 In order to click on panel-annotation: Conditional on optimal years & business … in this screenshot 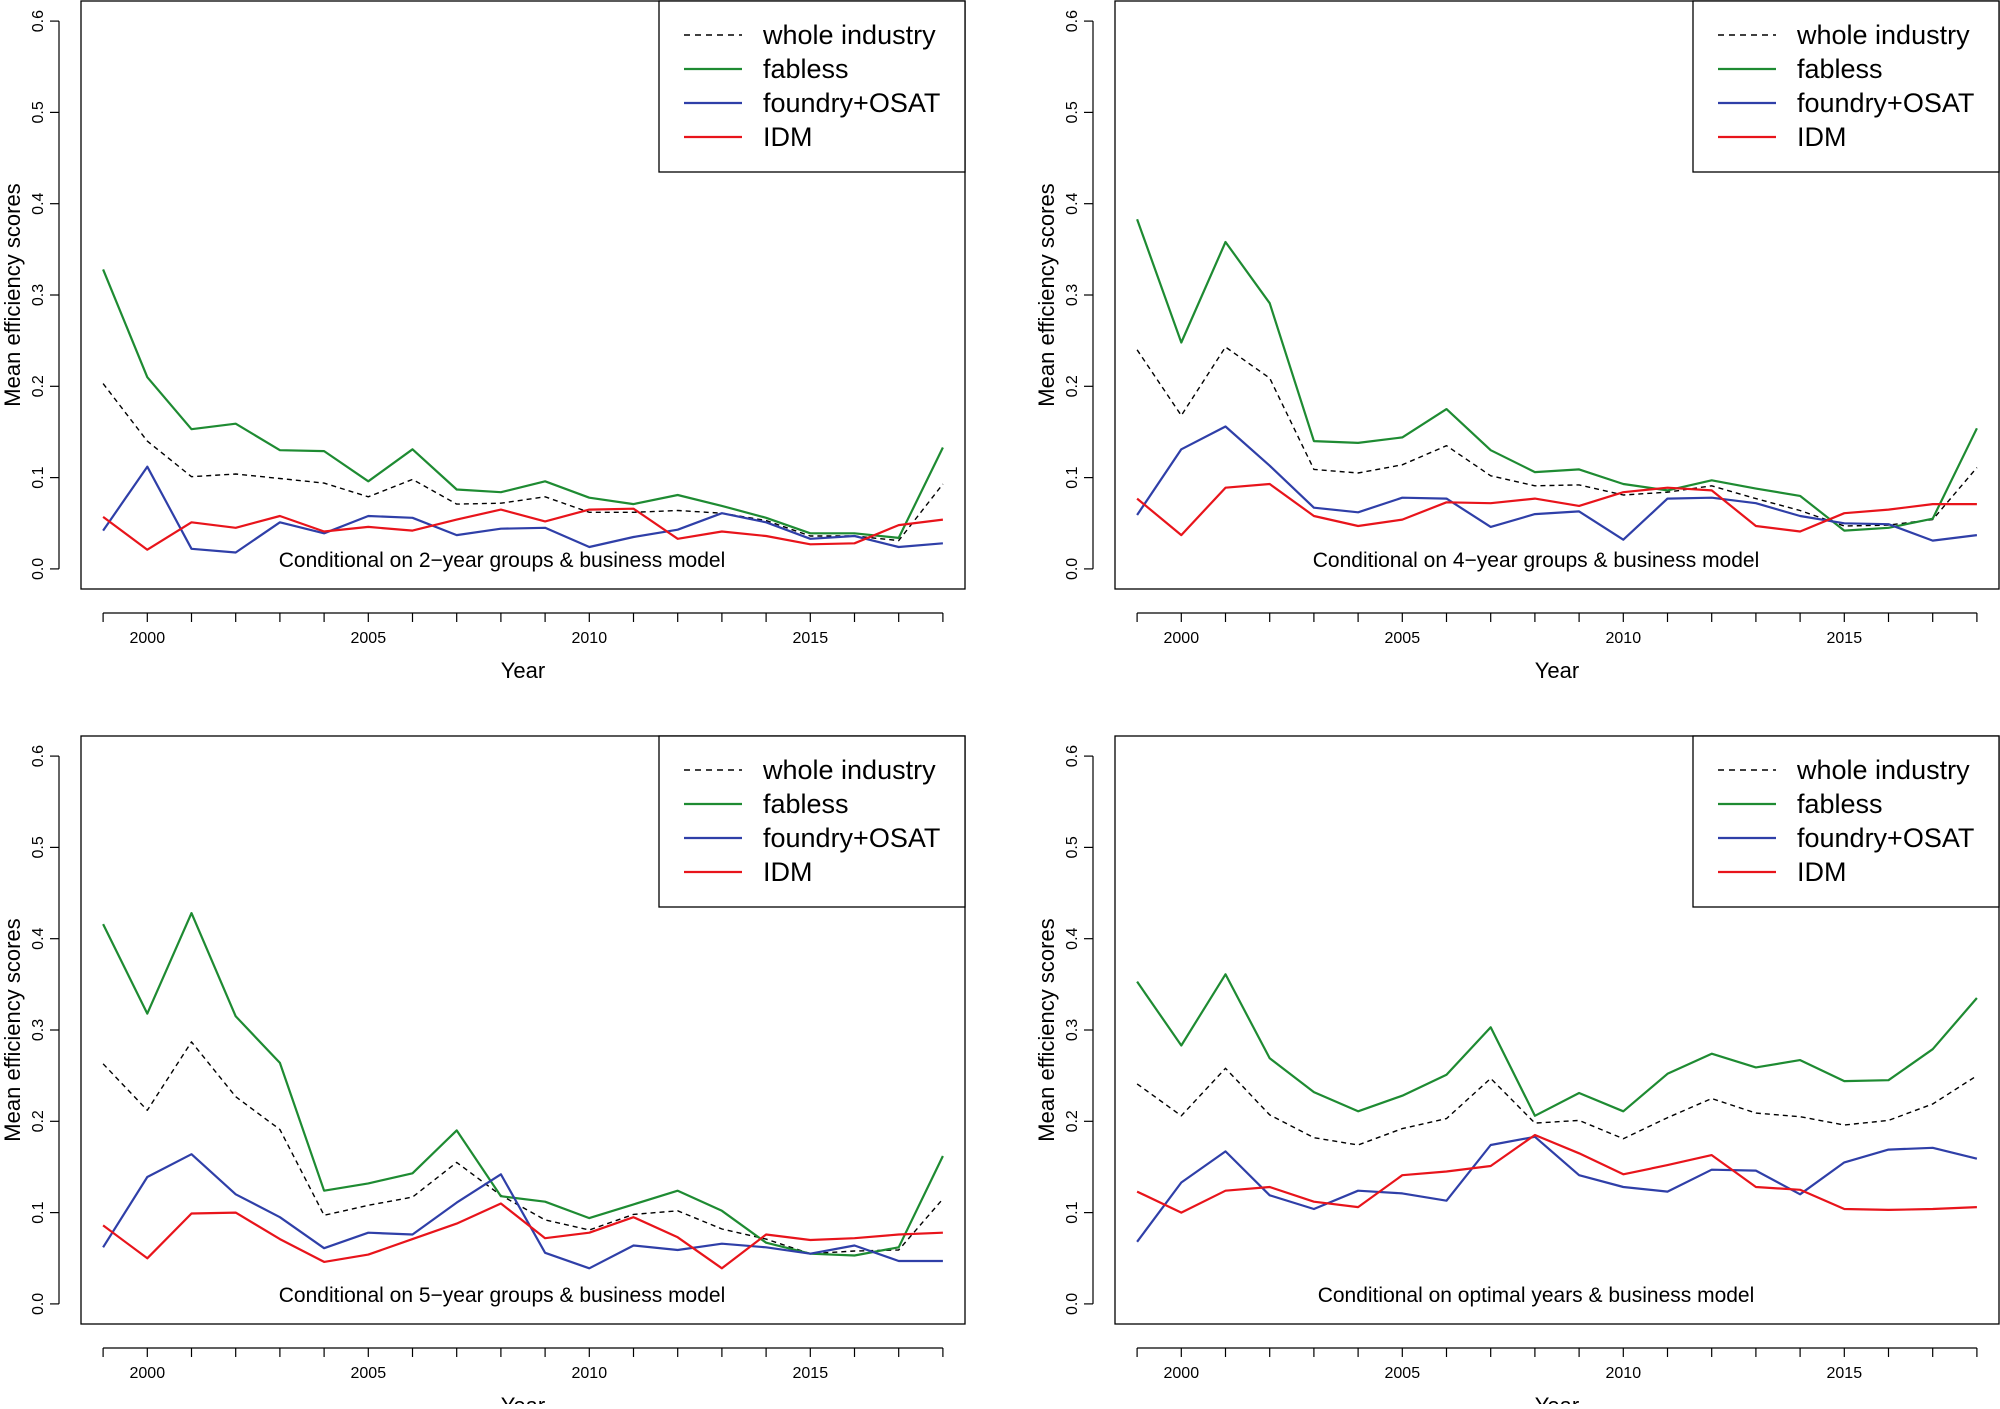, I will do `click(1536, 1295)`.